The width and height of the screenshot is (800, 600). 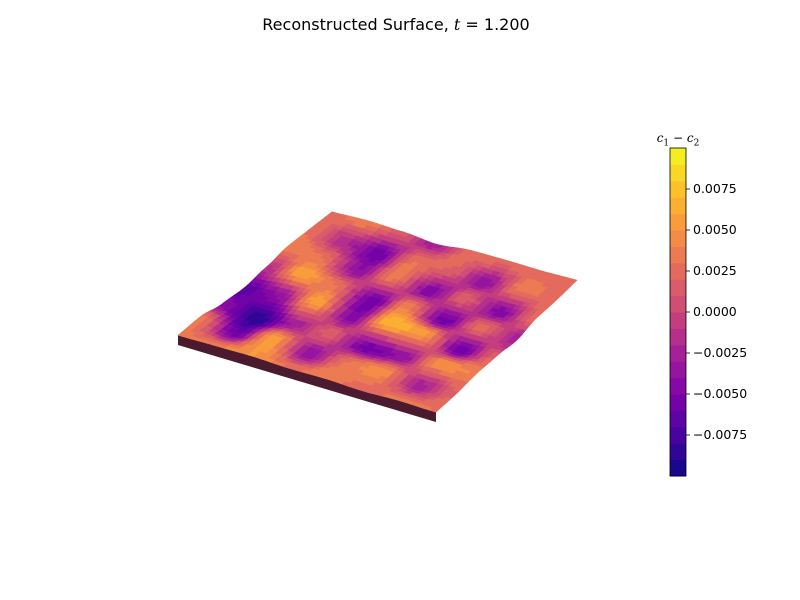 What do you see at coordinates (720, 434) in the screenshot?
I see `colorbar-tick-label: −0.0075` at bounding box center [720, 434].